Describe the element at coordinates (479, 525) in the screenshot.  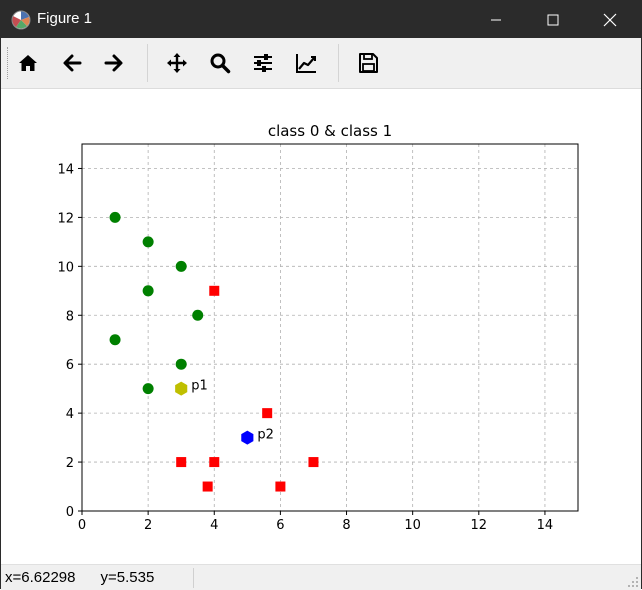
I see `x-tick-label: 12` at that location.